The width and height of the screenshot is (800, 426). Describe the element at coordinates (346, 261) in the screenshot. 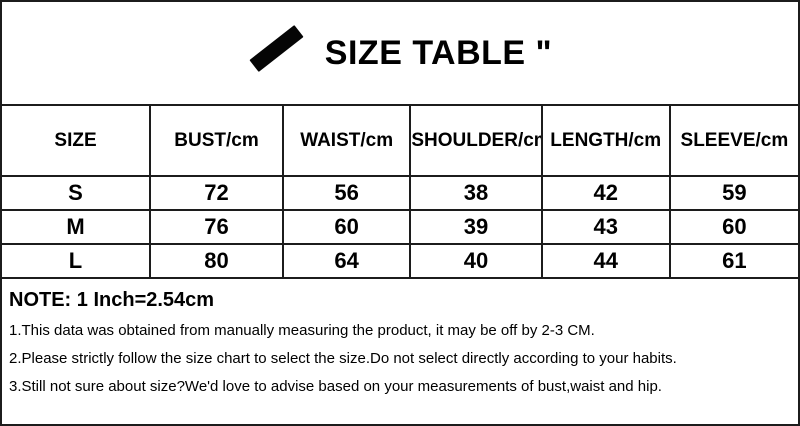

I see `value-cell: 64` at that location.